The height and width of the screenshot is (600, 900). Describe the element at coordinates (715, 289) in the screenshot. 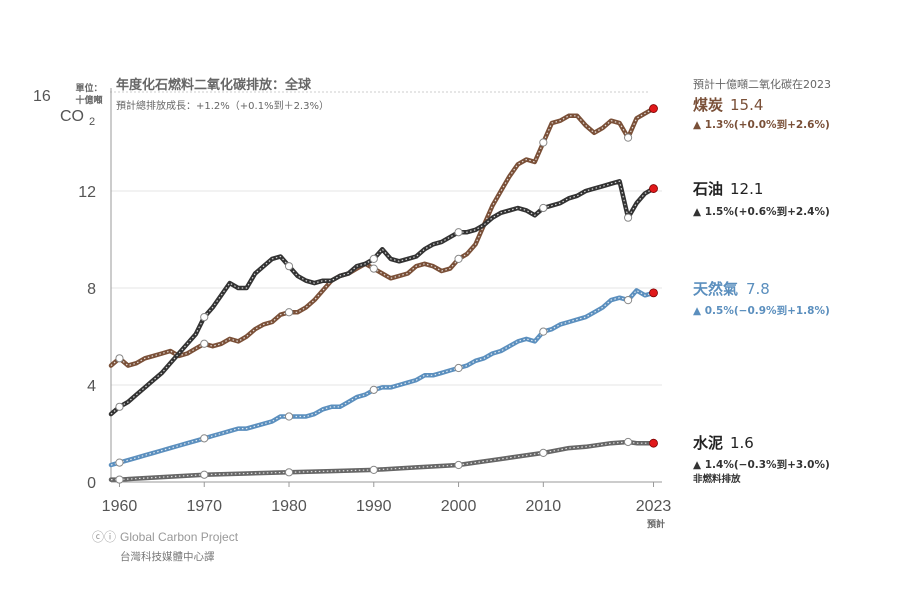

I see `legend-gas-name: 天然氣` at that location.